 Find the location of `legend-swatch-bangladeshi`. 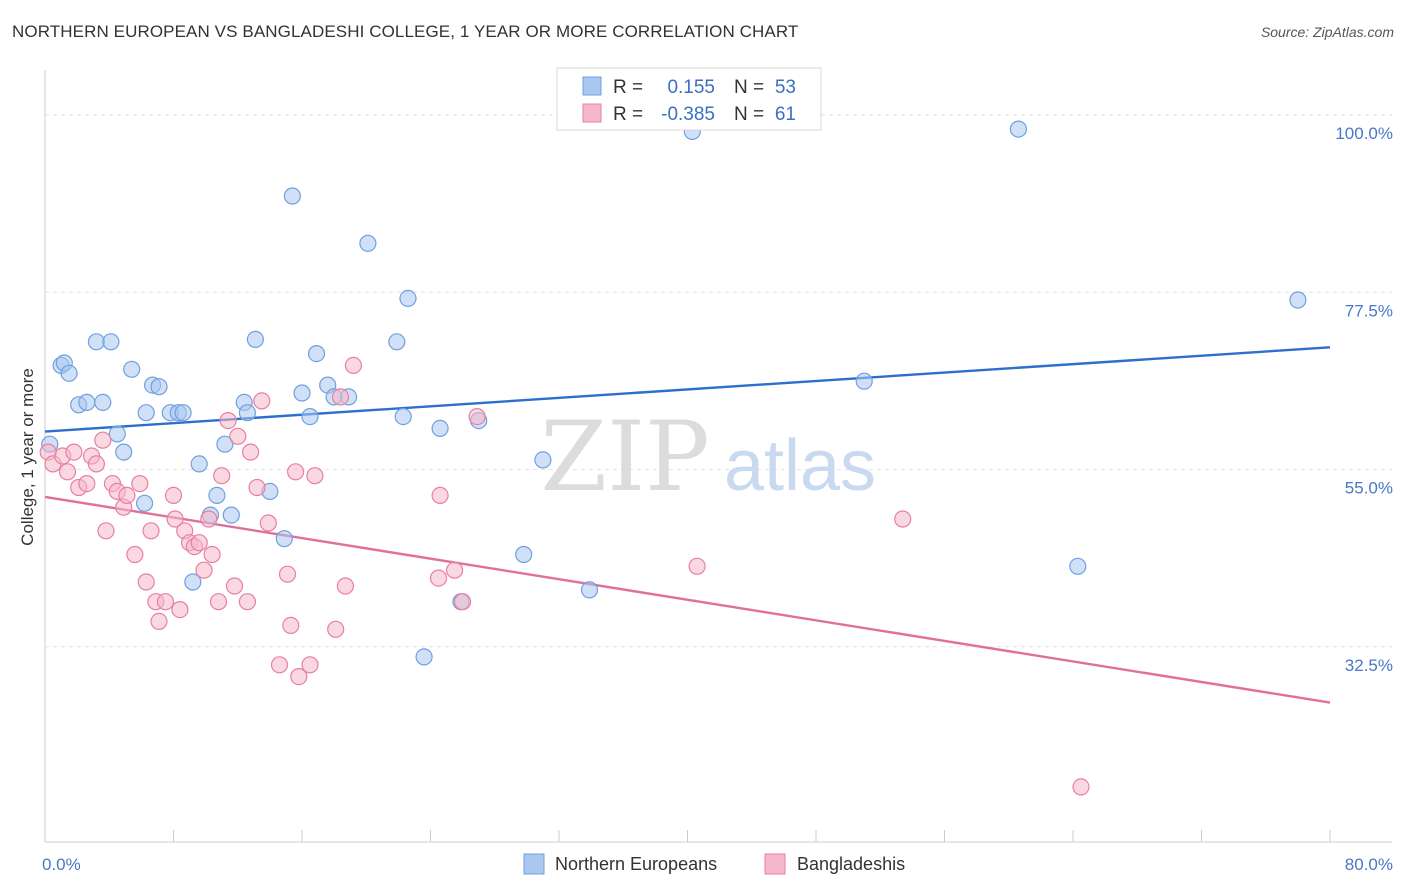

legend-swatch-bangladeshi is located at coordinates (592, 113).